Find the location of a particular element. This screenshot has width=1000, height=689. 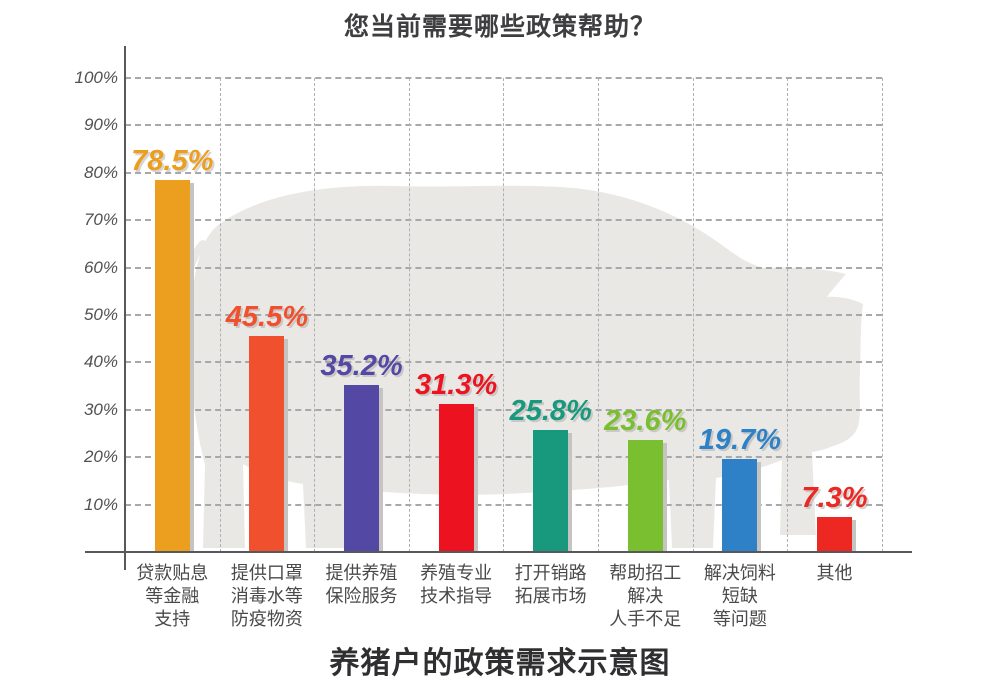

y-tick-label: 30% is located at coordinates (100, 409).